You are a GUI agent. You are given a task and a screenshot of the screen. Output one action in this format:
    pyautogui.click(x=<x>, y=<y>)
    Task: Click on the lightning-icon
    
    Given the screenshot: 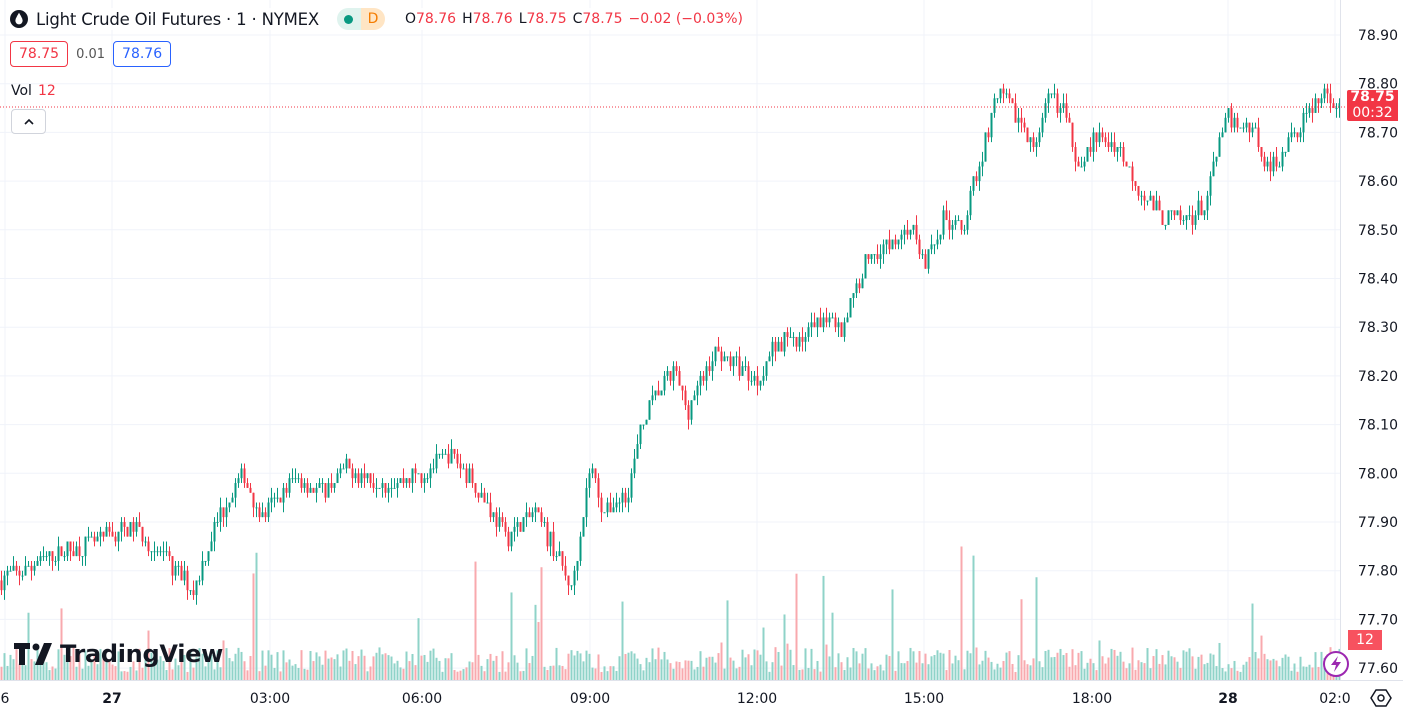 What is the action you would take?
    pyautogui.click(x=1336, y=664)
    